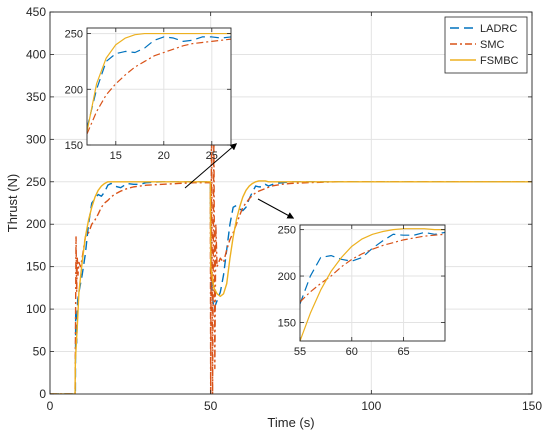 This screenshot has width=550, height=436. I want to click on main-x-tick-label: 150, so click(532, 406).